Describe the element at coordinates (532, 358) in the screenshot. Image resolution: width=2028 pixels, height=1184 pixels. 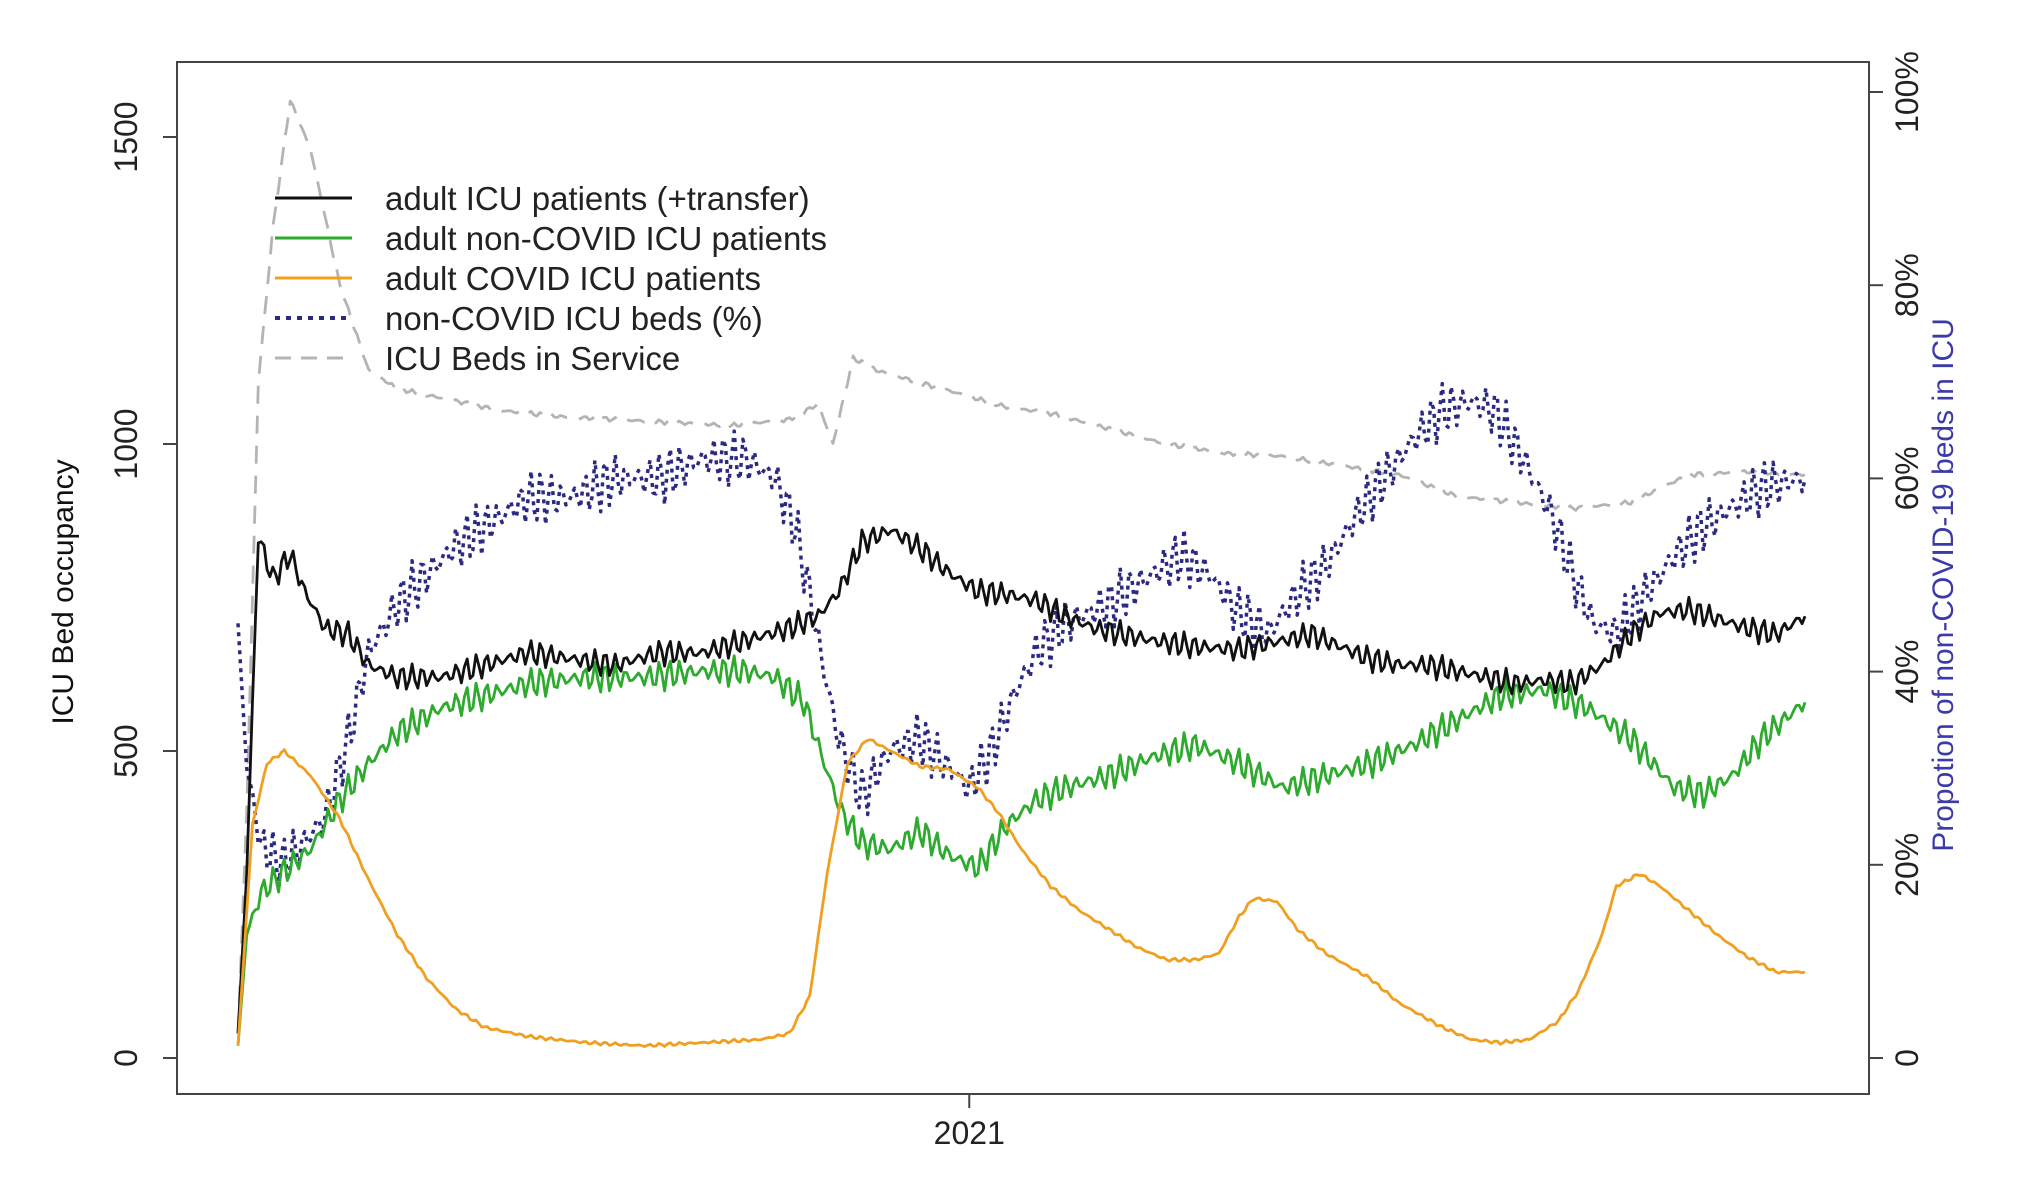
I see `legend-label-beds: ICU Beds in Service` at that location.